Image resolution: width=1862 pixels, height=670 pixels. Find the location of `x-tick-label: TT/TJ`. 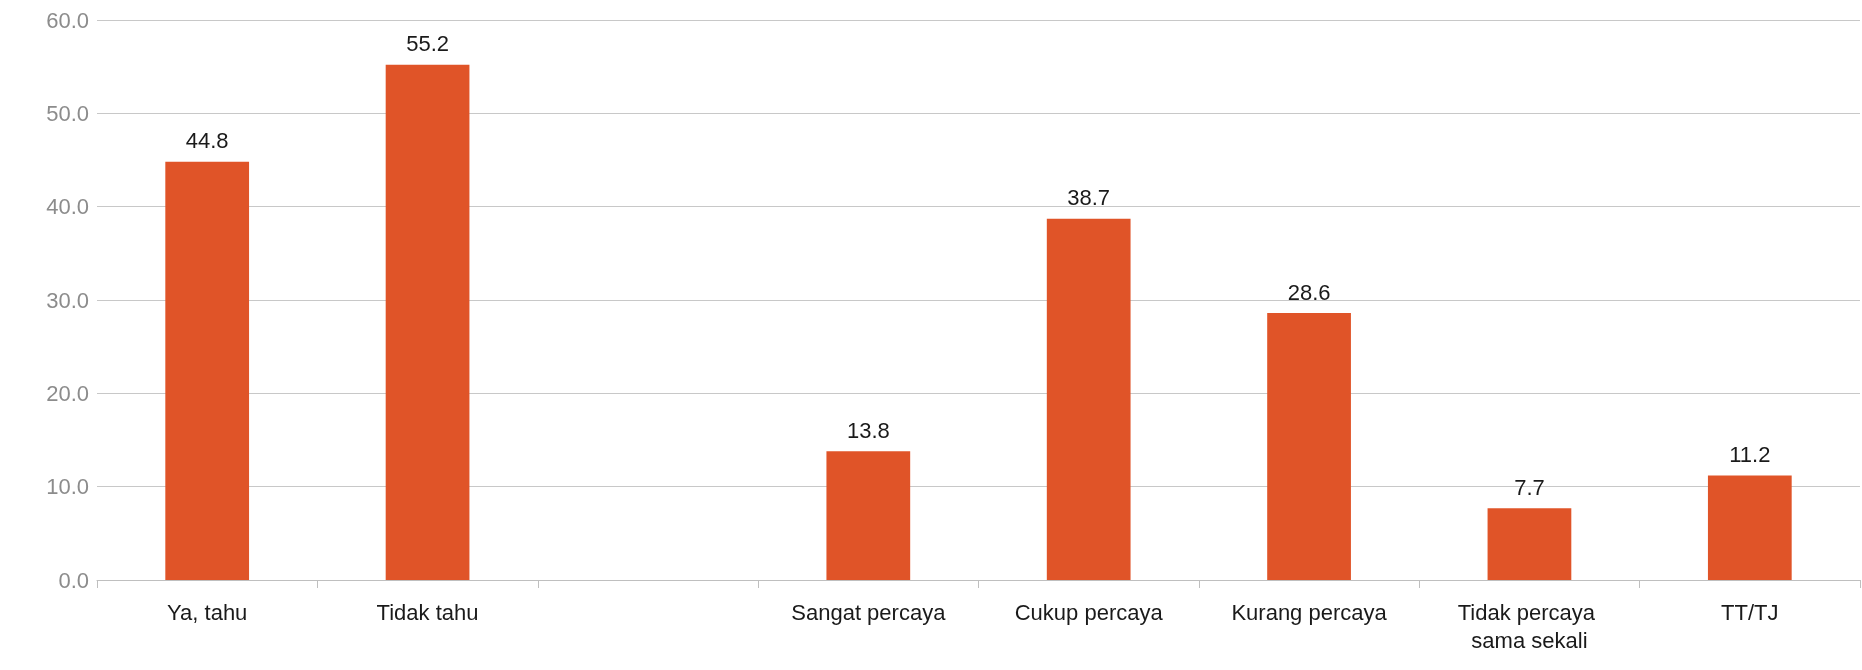

x-tick-label: TT/TJ is located at coordinates (1750, 612).